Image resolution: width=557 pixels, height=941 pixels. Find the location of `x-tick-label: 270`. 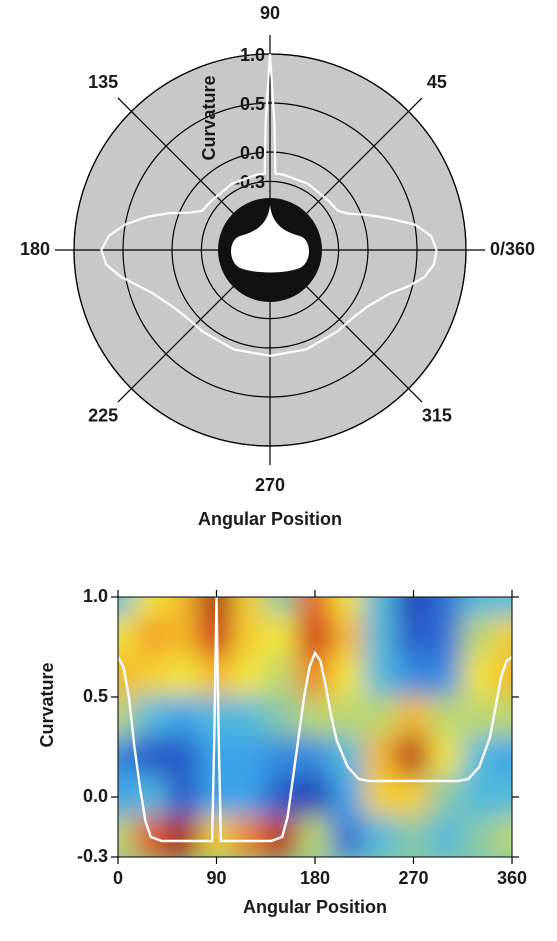

x-tick-label: 270 is located at coordinates (413, 878).